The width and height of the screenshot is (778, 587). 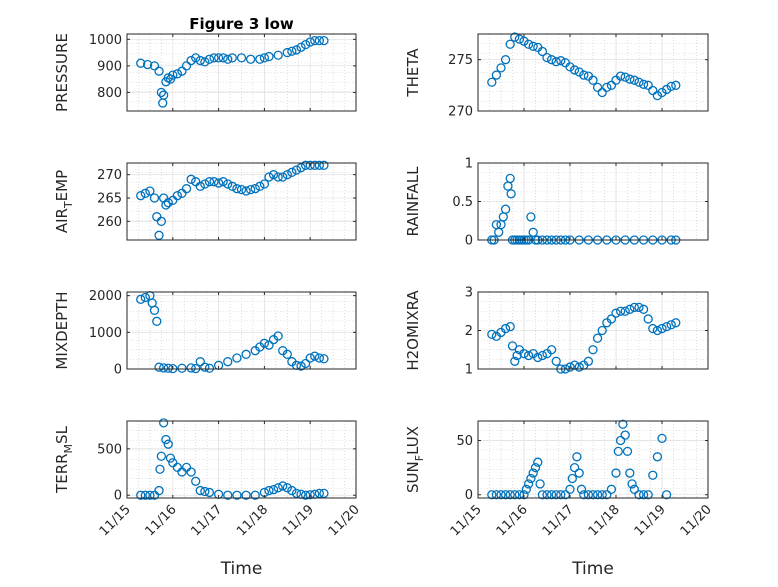 I want to click on x-tick-label: 11/19, so click(x=650, y=520).